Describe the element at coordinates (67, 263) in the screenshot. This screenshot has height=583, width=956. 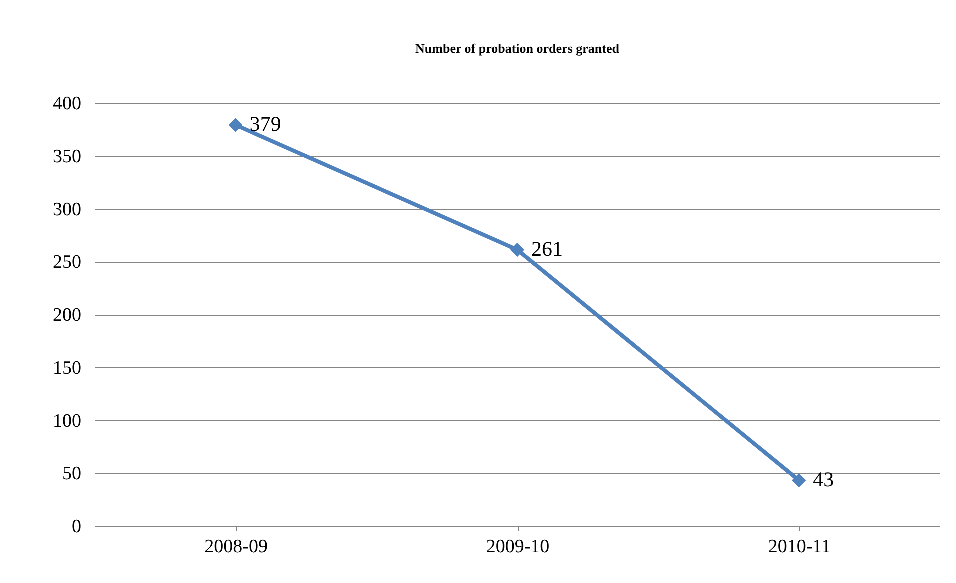
I see `y-tick-label: 250` at that location.